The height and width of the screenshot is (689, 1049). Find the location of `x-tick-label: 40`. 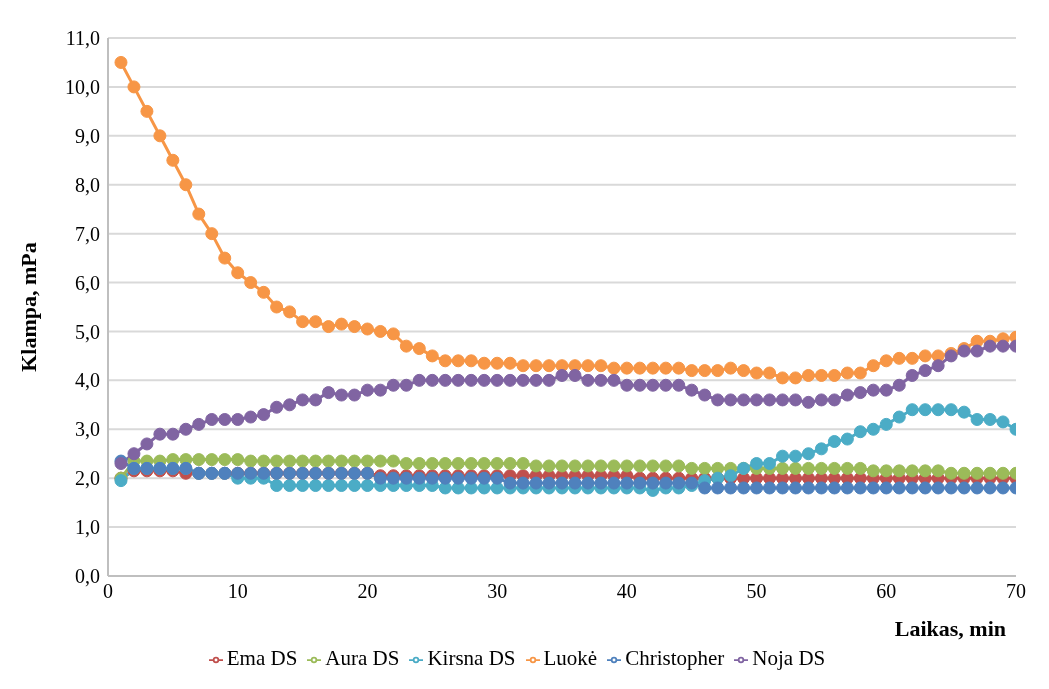

x-tick-label: 40 is located at coordinates (626, 591).